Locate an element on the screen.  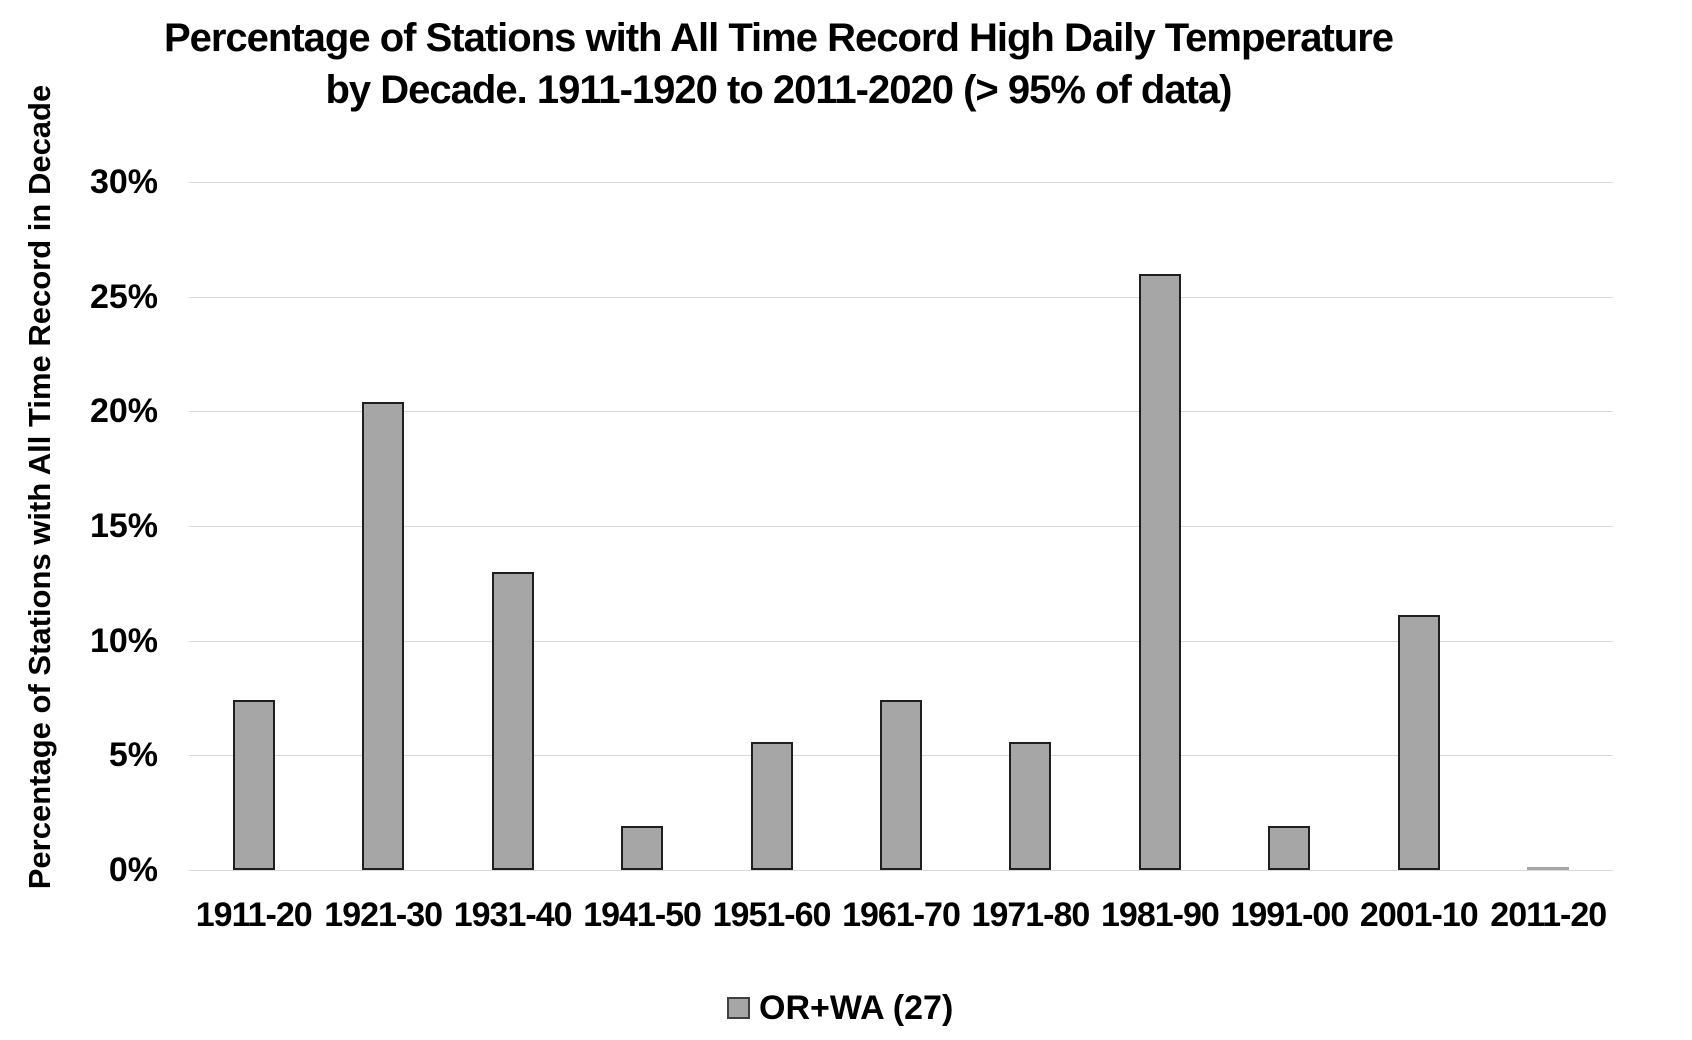
x-tick-label-1981-90: 1981-90 is located at coordinates (1160, 915).